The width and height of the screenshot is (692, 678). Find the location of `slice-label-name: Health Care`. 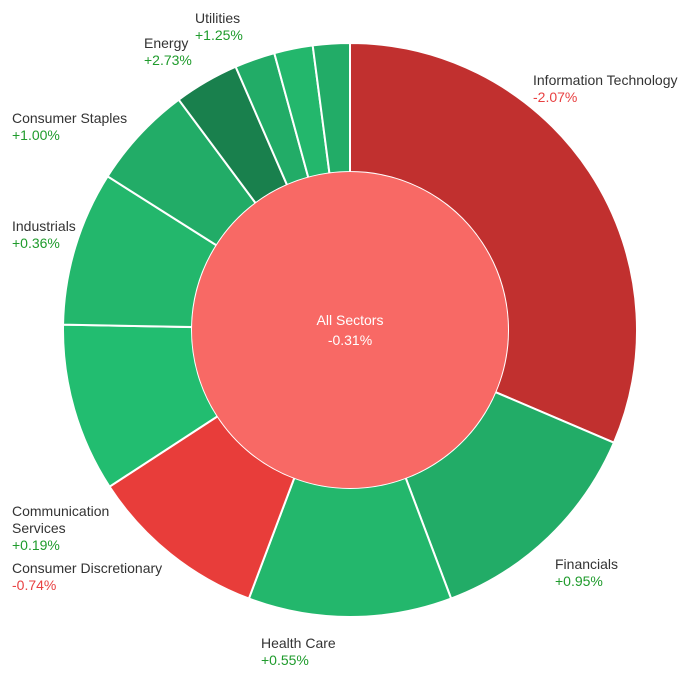

slice-label-name: Health Care is located at coordinates (298, 643).